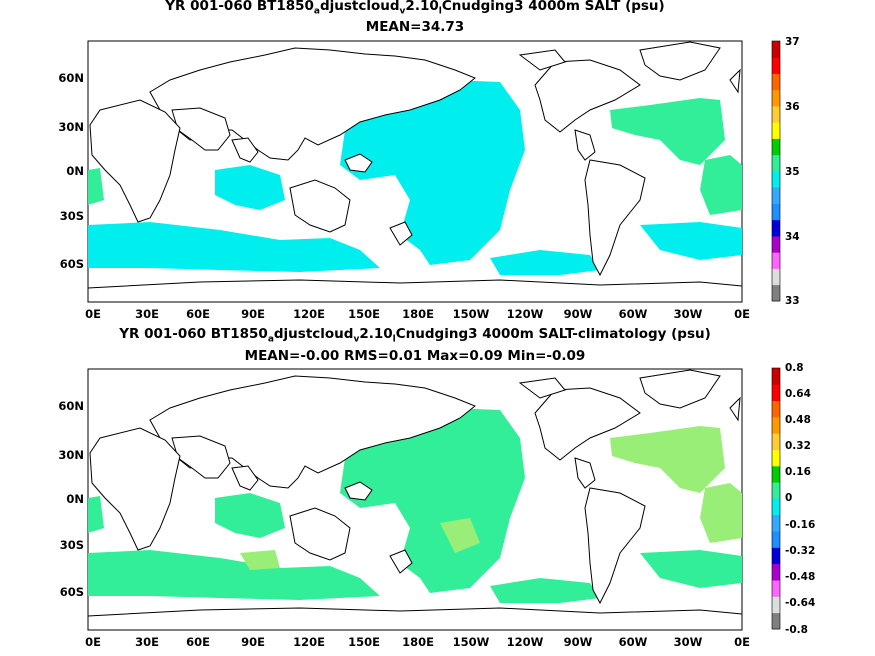 This screenshot has height=656, width=875. What do you see at coordinates (309, 314) in the screenshot?
I see `top-lon-label: 120E` at bounding box center [309, 314].